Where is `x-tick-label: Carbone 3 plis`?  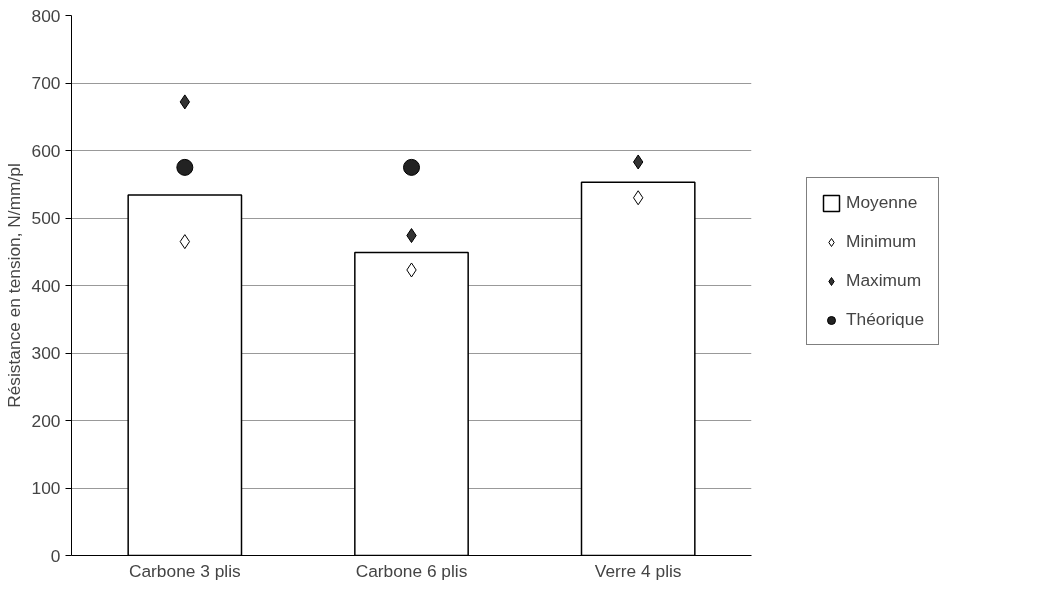 x-tick-label: Carbone 3 plis is located at coordinates (185, 570).